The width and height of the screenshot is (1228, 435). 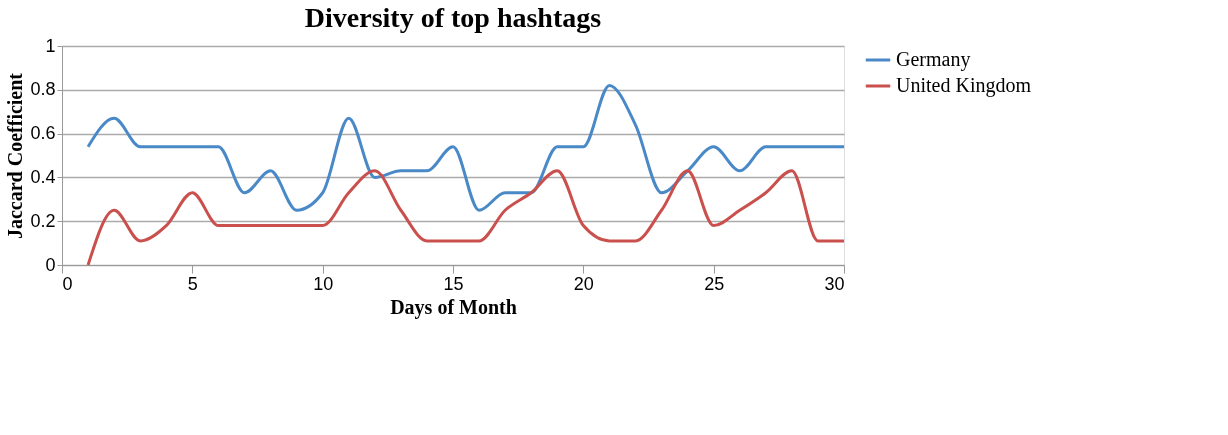 I want to click on y-tick-label: 1, so click(x=50, y=45).